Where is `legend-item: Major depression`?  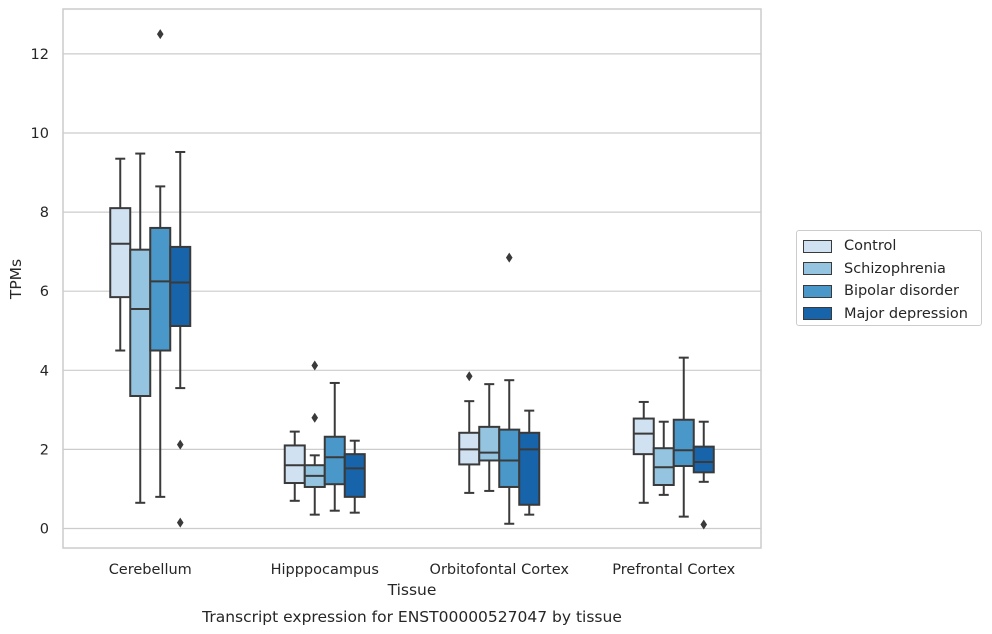
legend-item: Major depression is located at coordinates (892, 314).